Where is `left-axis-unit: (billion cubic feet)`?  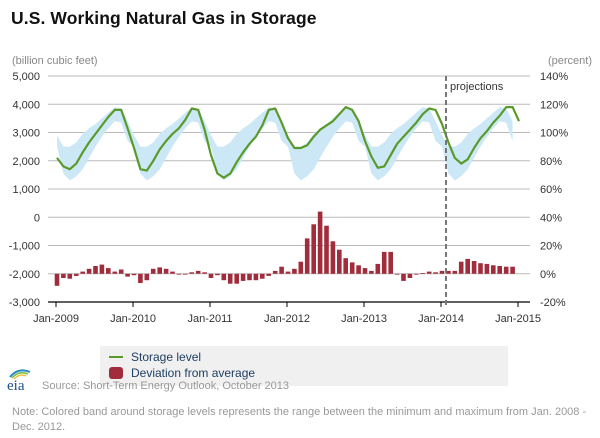
left-axis-unit: (billion cubic feet) is located at coordinates (55, 61).